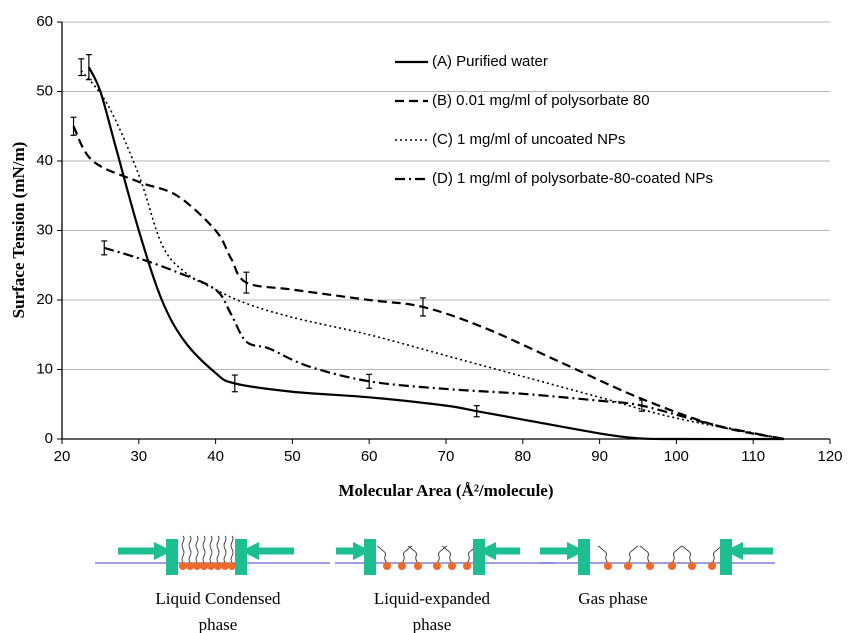  What do you see at coordinates (215, 456) in the screenshot?
I see `x-tick-label: 40` at bounding box center [215, 456].